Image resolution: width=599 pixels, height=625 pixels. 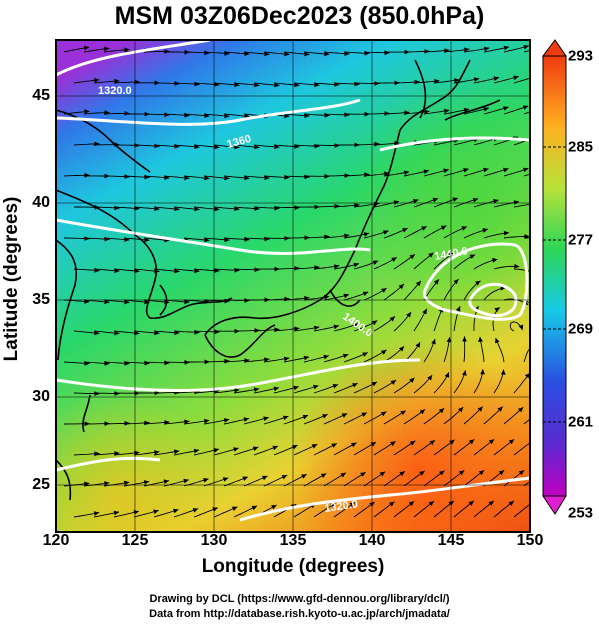 What do you see at coordinates (581, 329) in the screenshot?
I see `colorbar-tick-label: 269` at bounding box center [581, 329].